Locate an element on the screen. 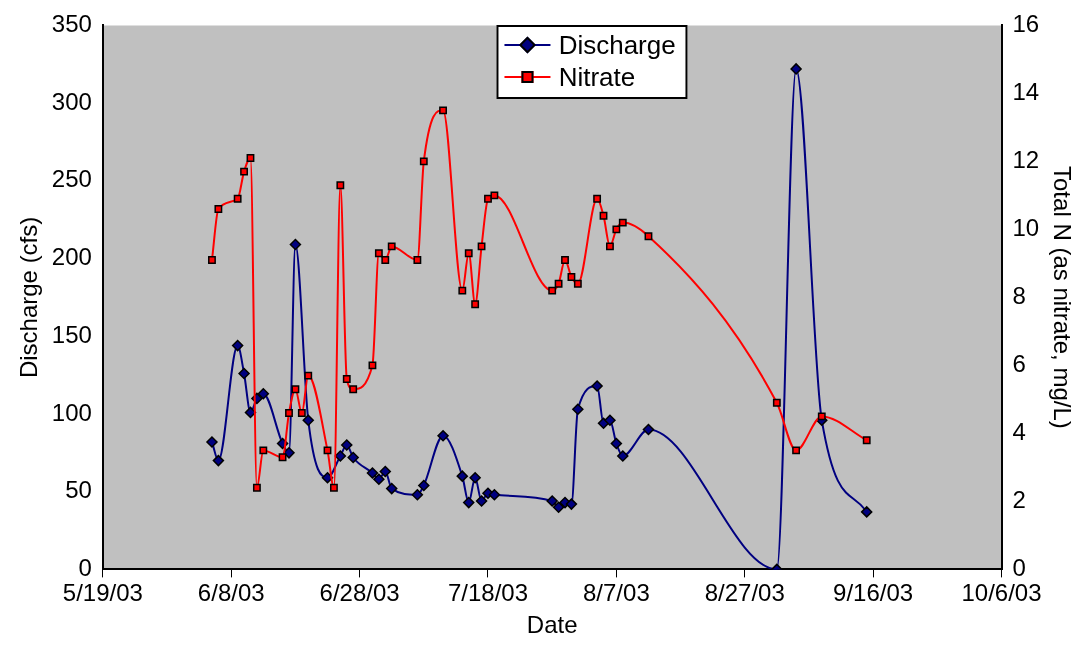 This screenshot has height=649, width=1091. y2-tick-label: 16 is located at coordinates (1026, 24).